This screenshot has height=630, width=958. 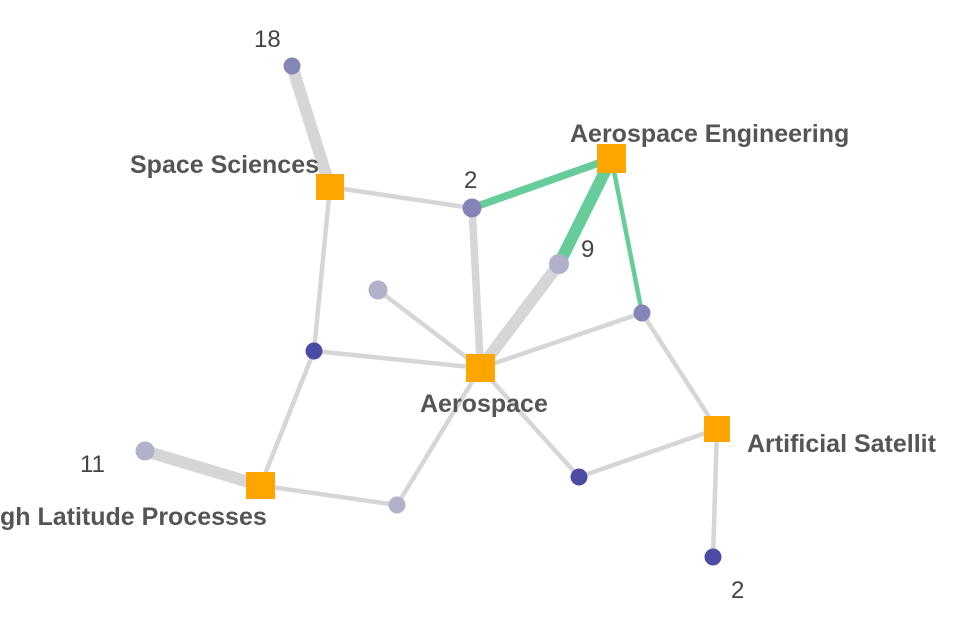 I want to click on edge-n2a-aerospace-engineering, so click(x=541, y=183).